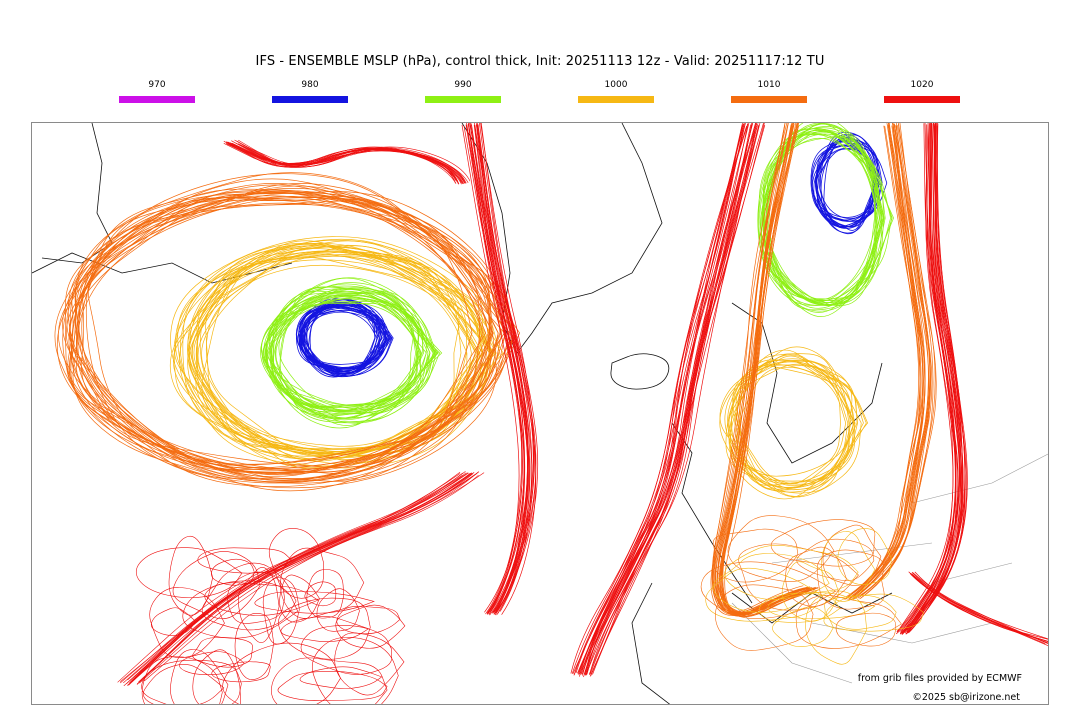 The height and width of the screenshot is (718, 1080). What do you see at coordinates (922, 85) in the screenshot?
I see `legend-label: 1020` at bounding box center [922, 85].